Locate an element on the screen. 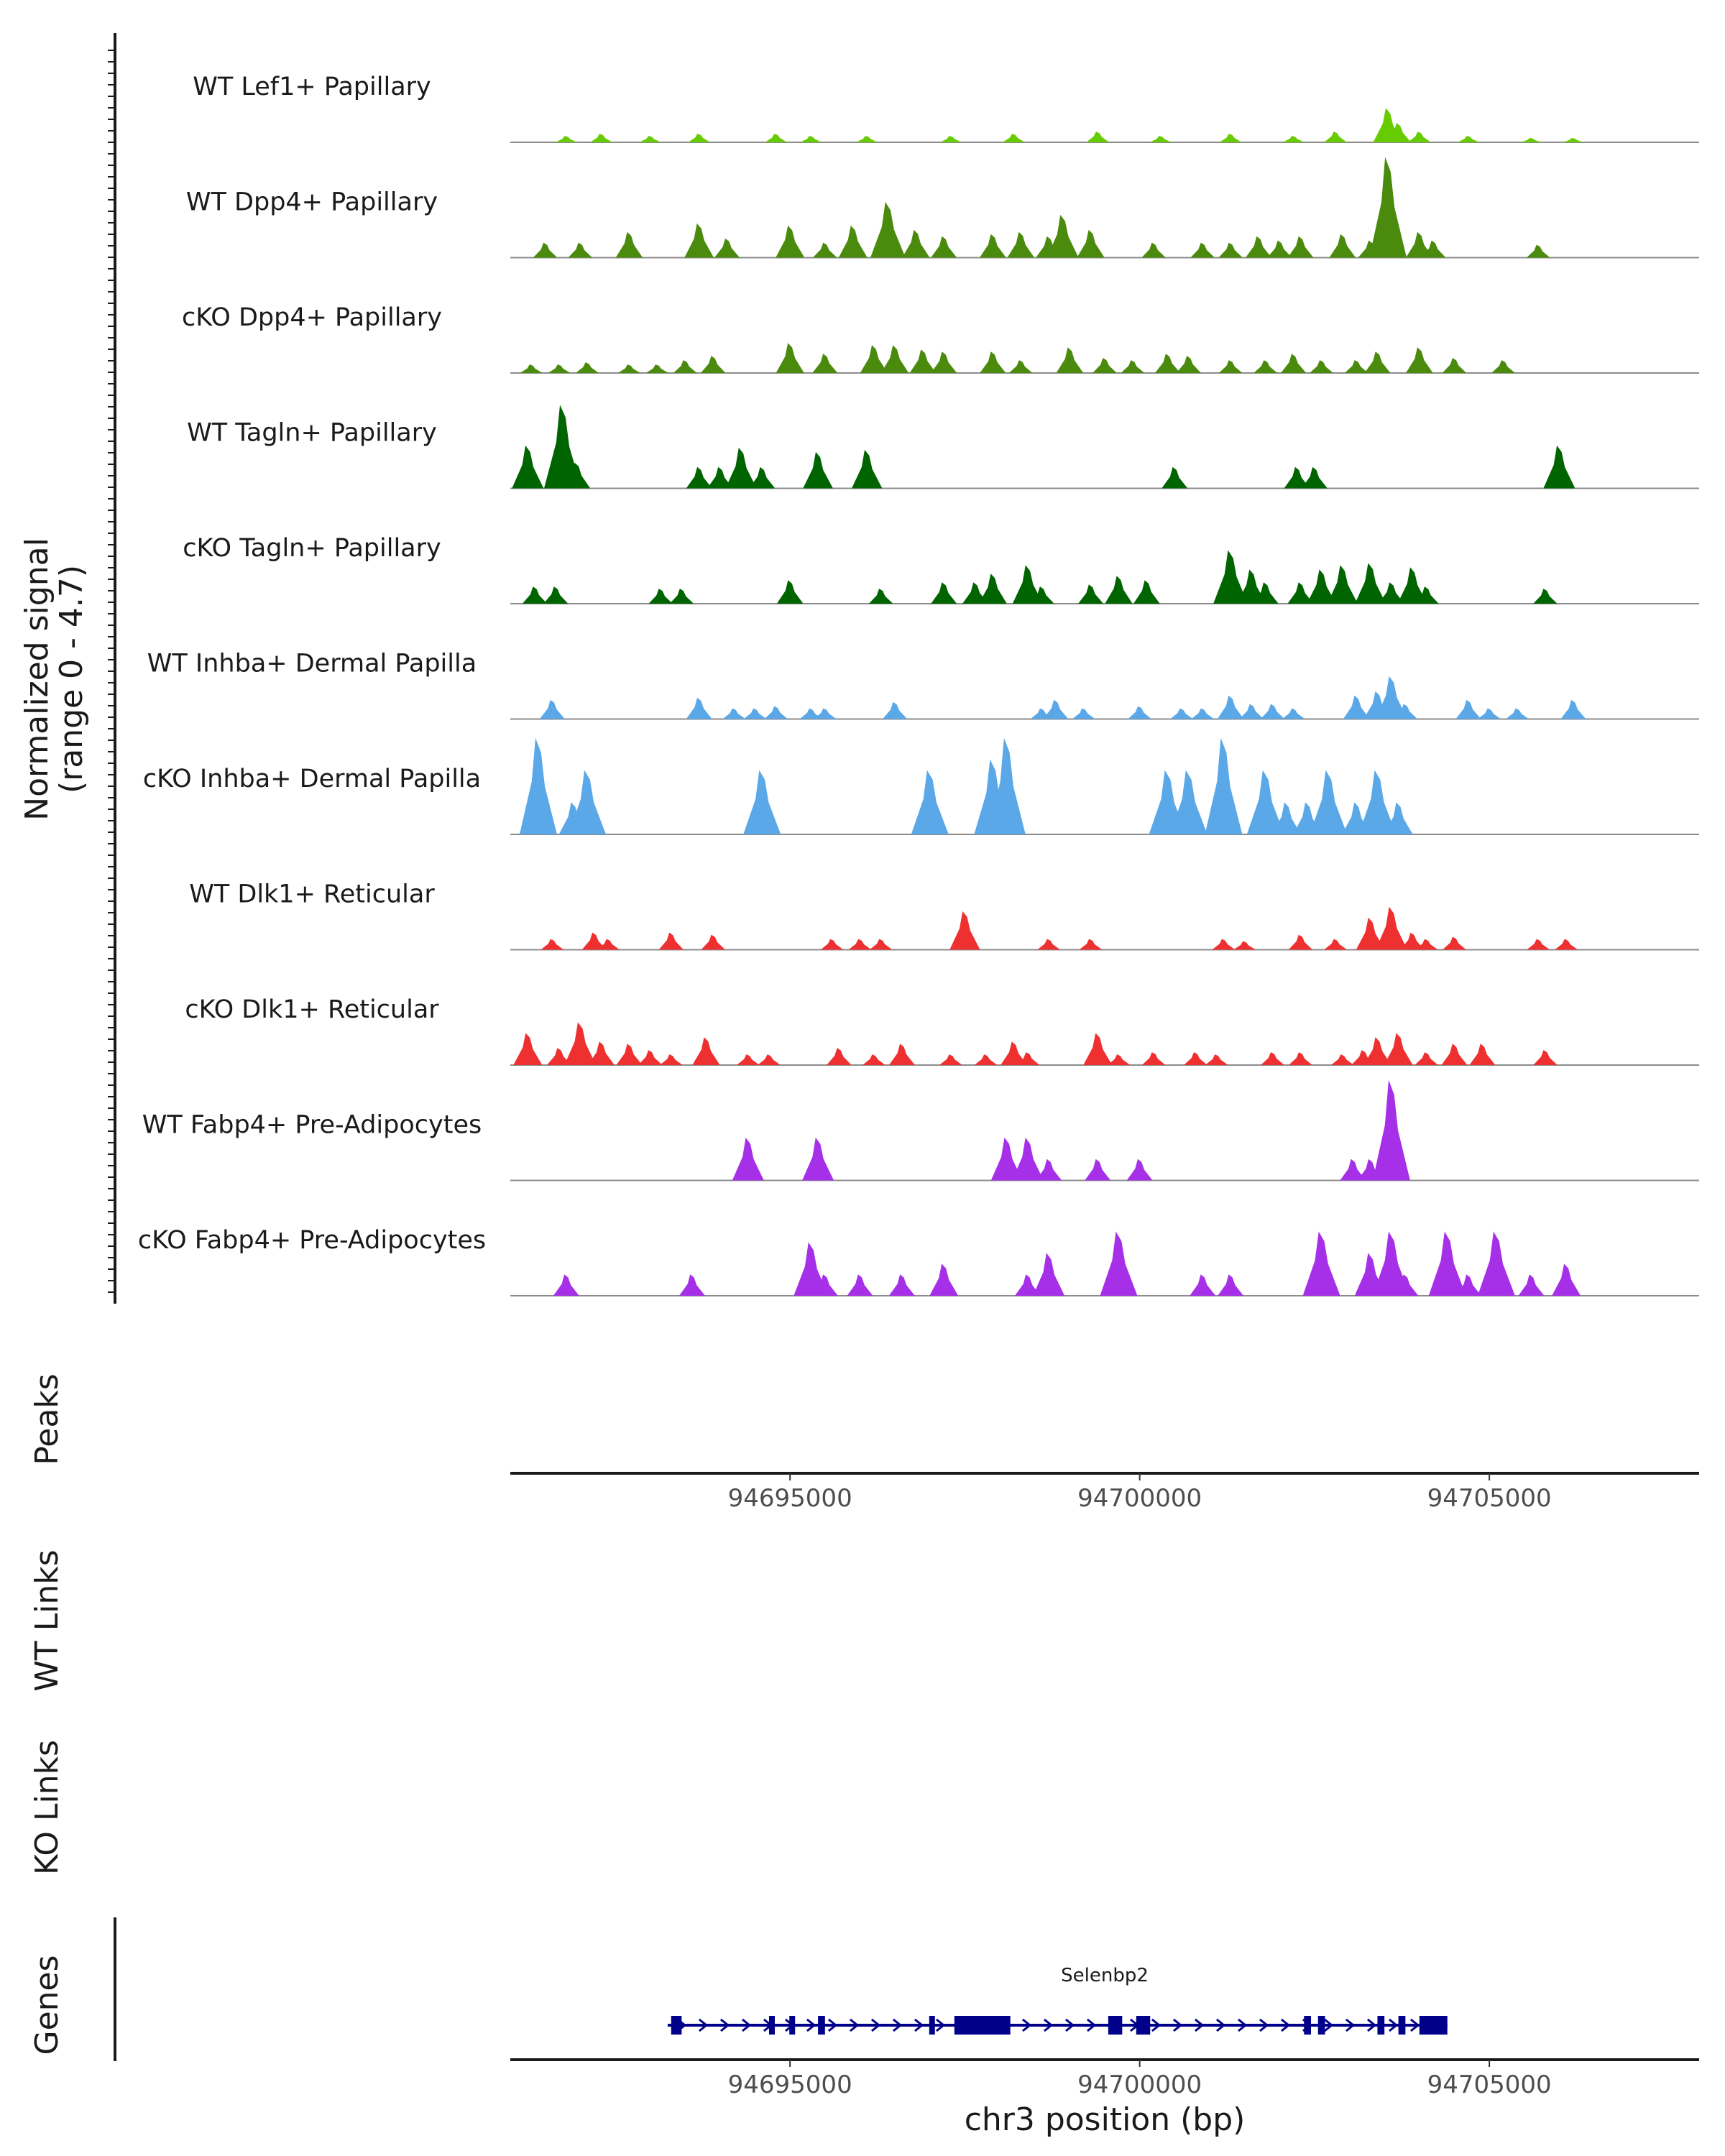  track-4: cKO Tagln+ Papillary is located at coordinates (941, 569).